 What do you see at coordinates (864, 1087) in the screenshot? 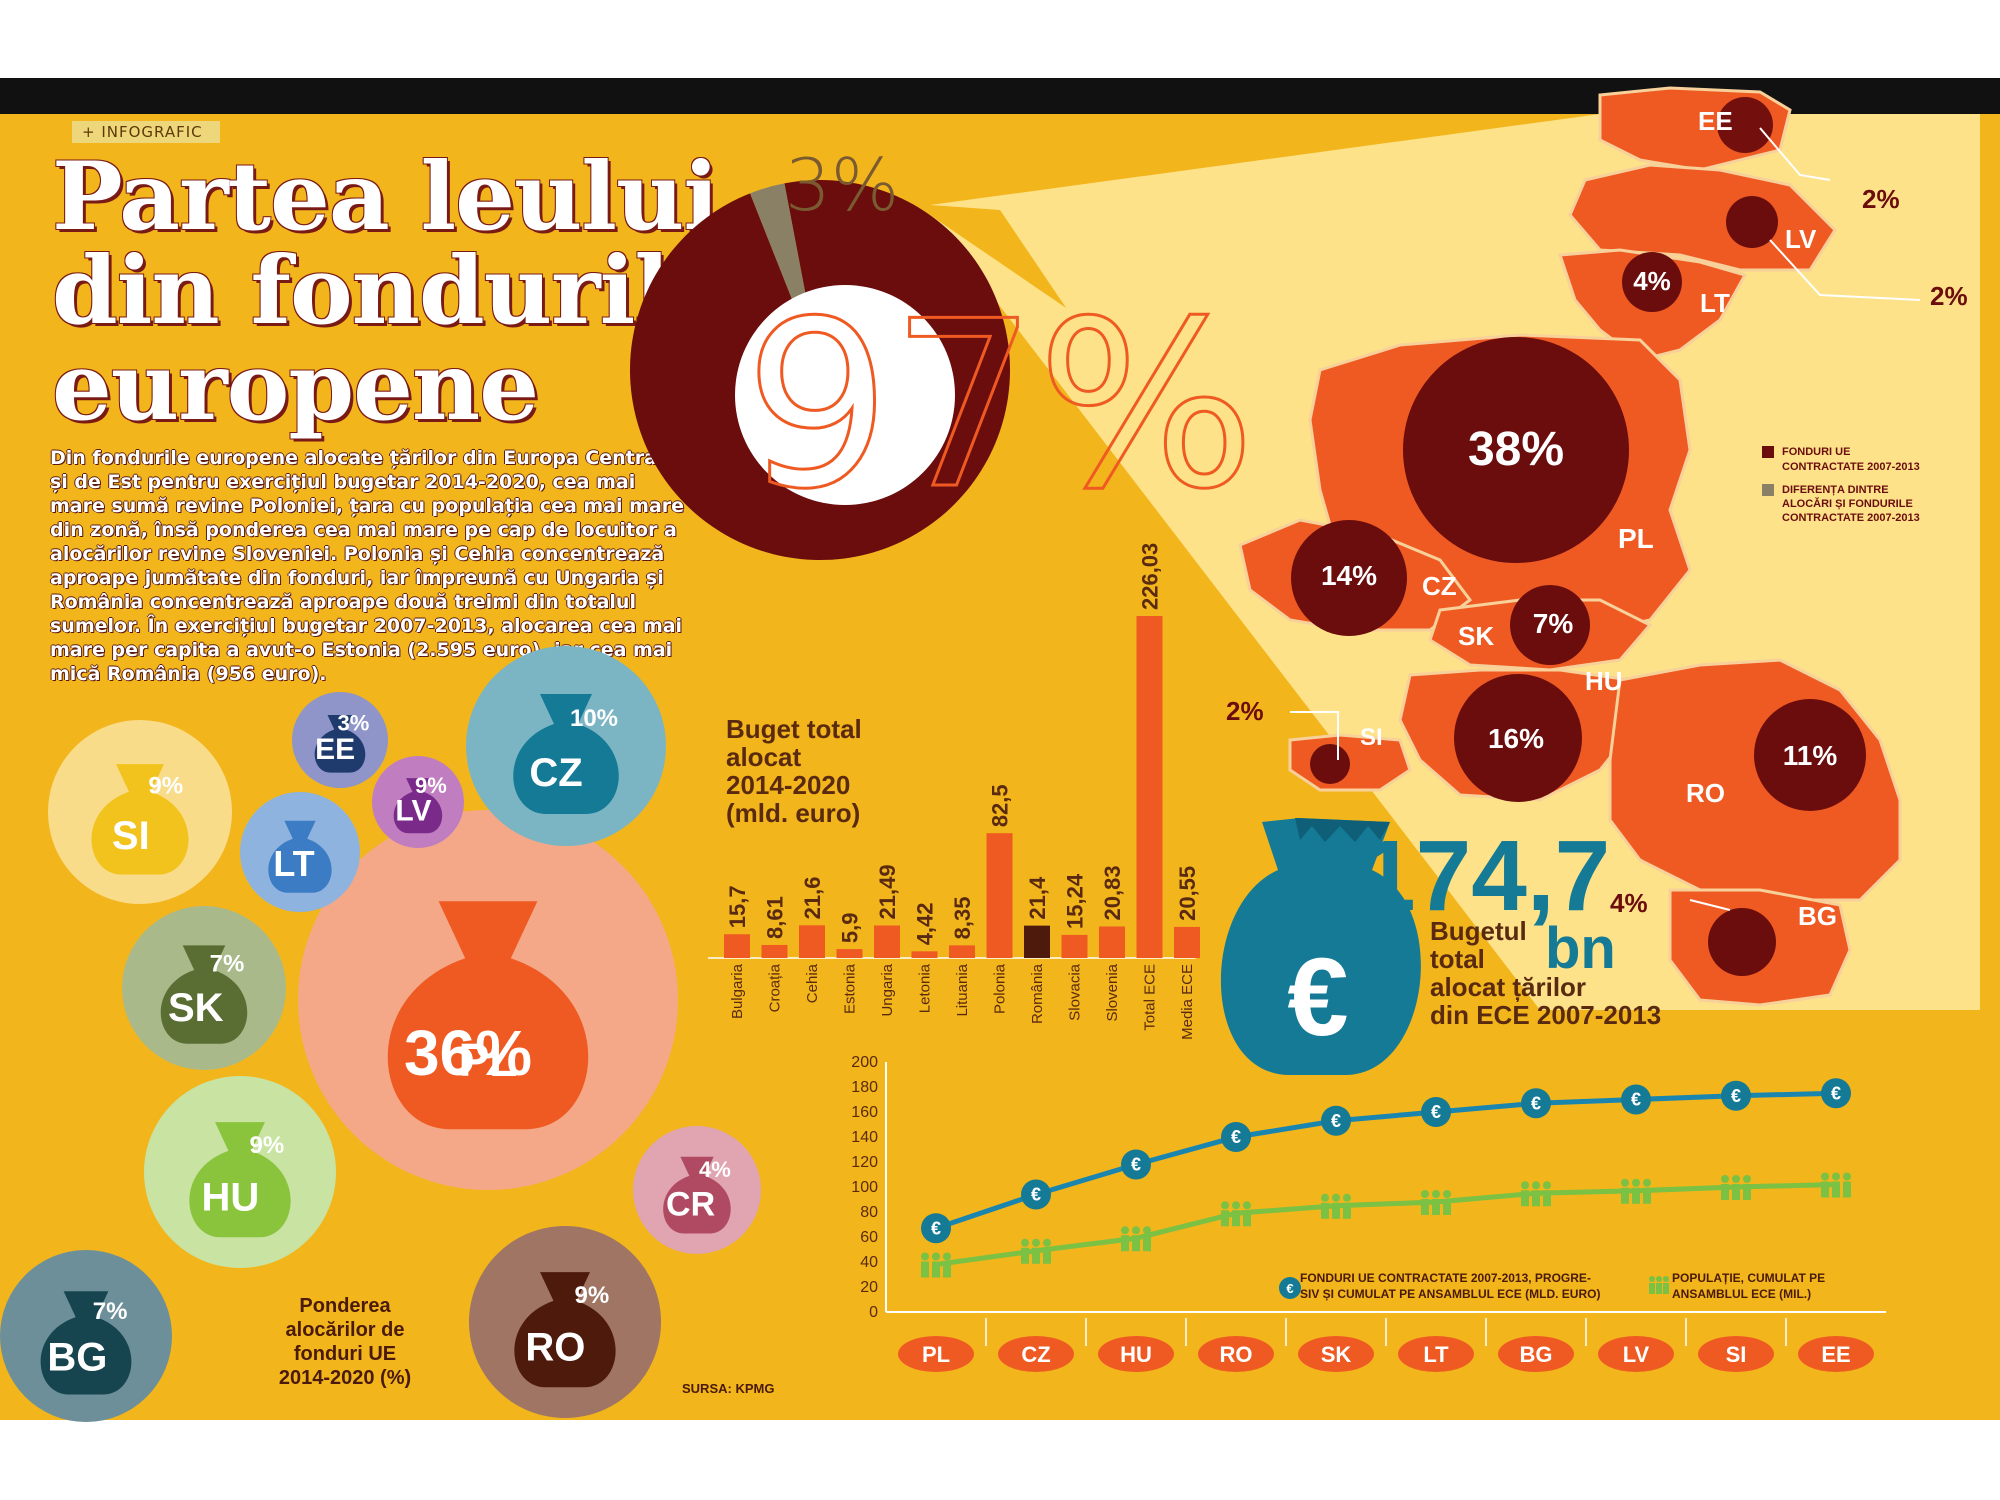
I see `line-ytick-9: 180` at bounding box center [864, 1087].